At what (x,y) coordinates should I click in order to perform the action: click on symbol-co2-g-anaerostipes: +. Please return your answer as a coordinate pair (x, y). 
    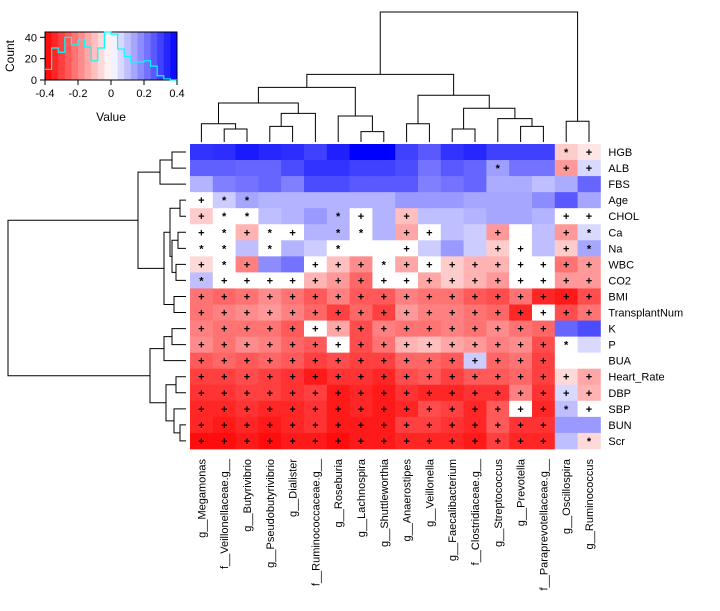
    Looking at the image, I should click on (406, 281).